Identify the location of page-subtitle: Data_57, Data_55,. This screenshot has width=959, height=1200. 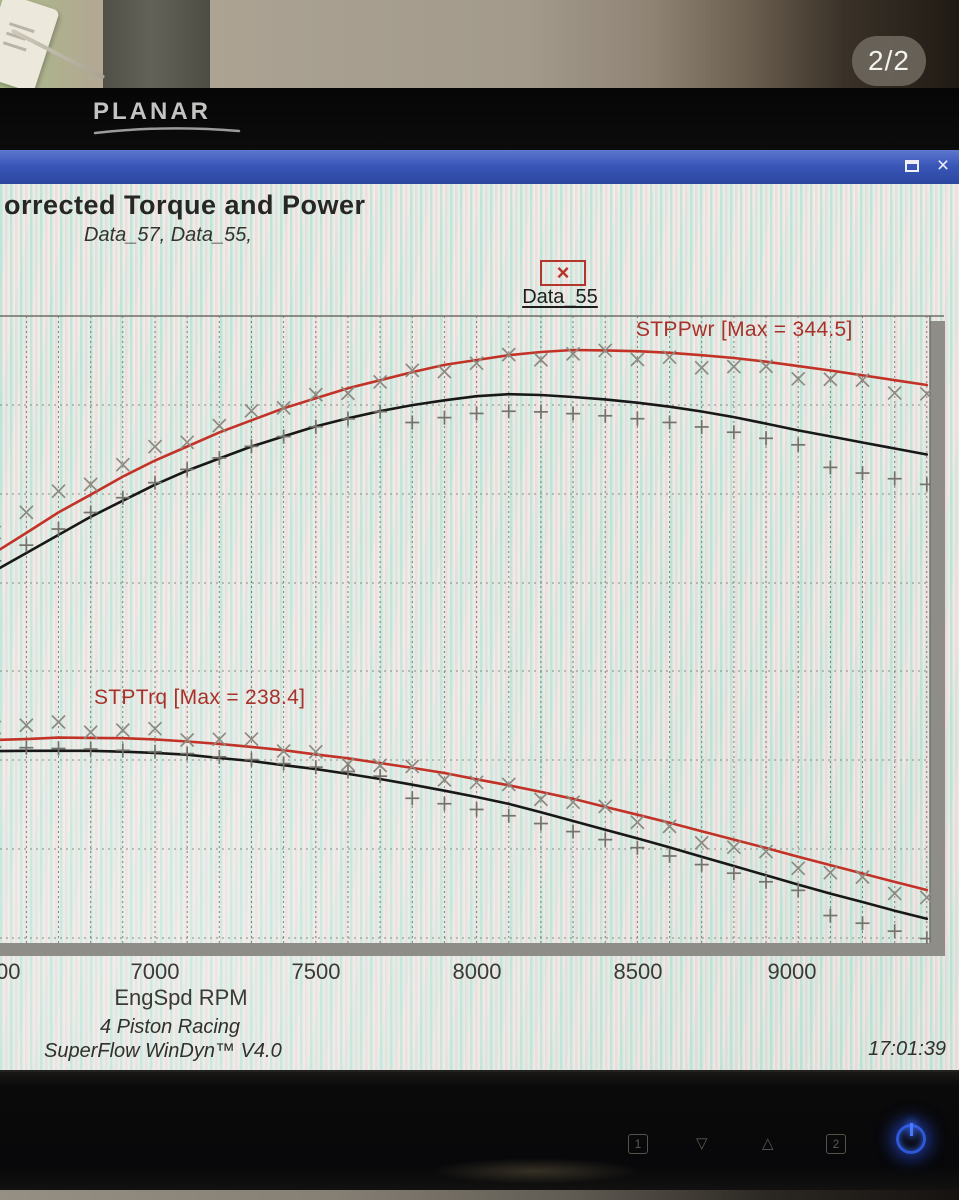
(168, 235).